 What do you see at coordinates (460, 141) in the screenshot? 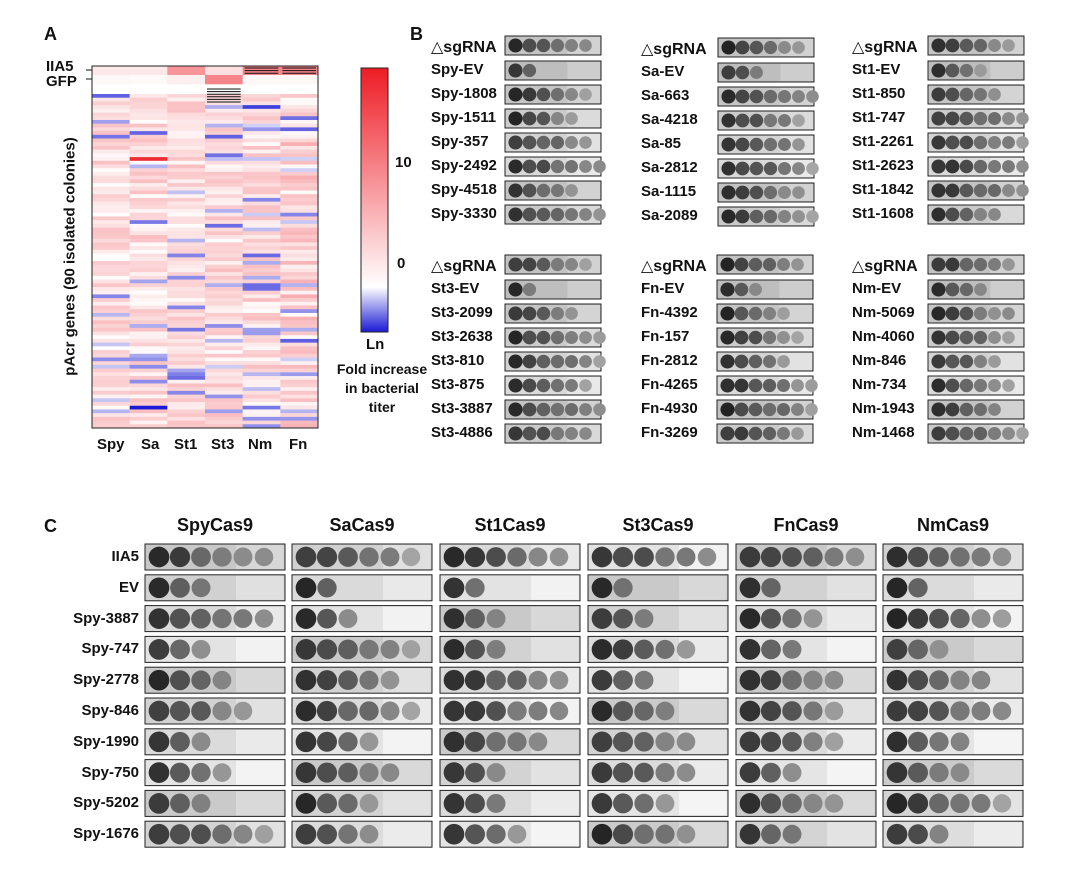
I see `strain-row-label: Spy-357` at bounding box center [460, 141].